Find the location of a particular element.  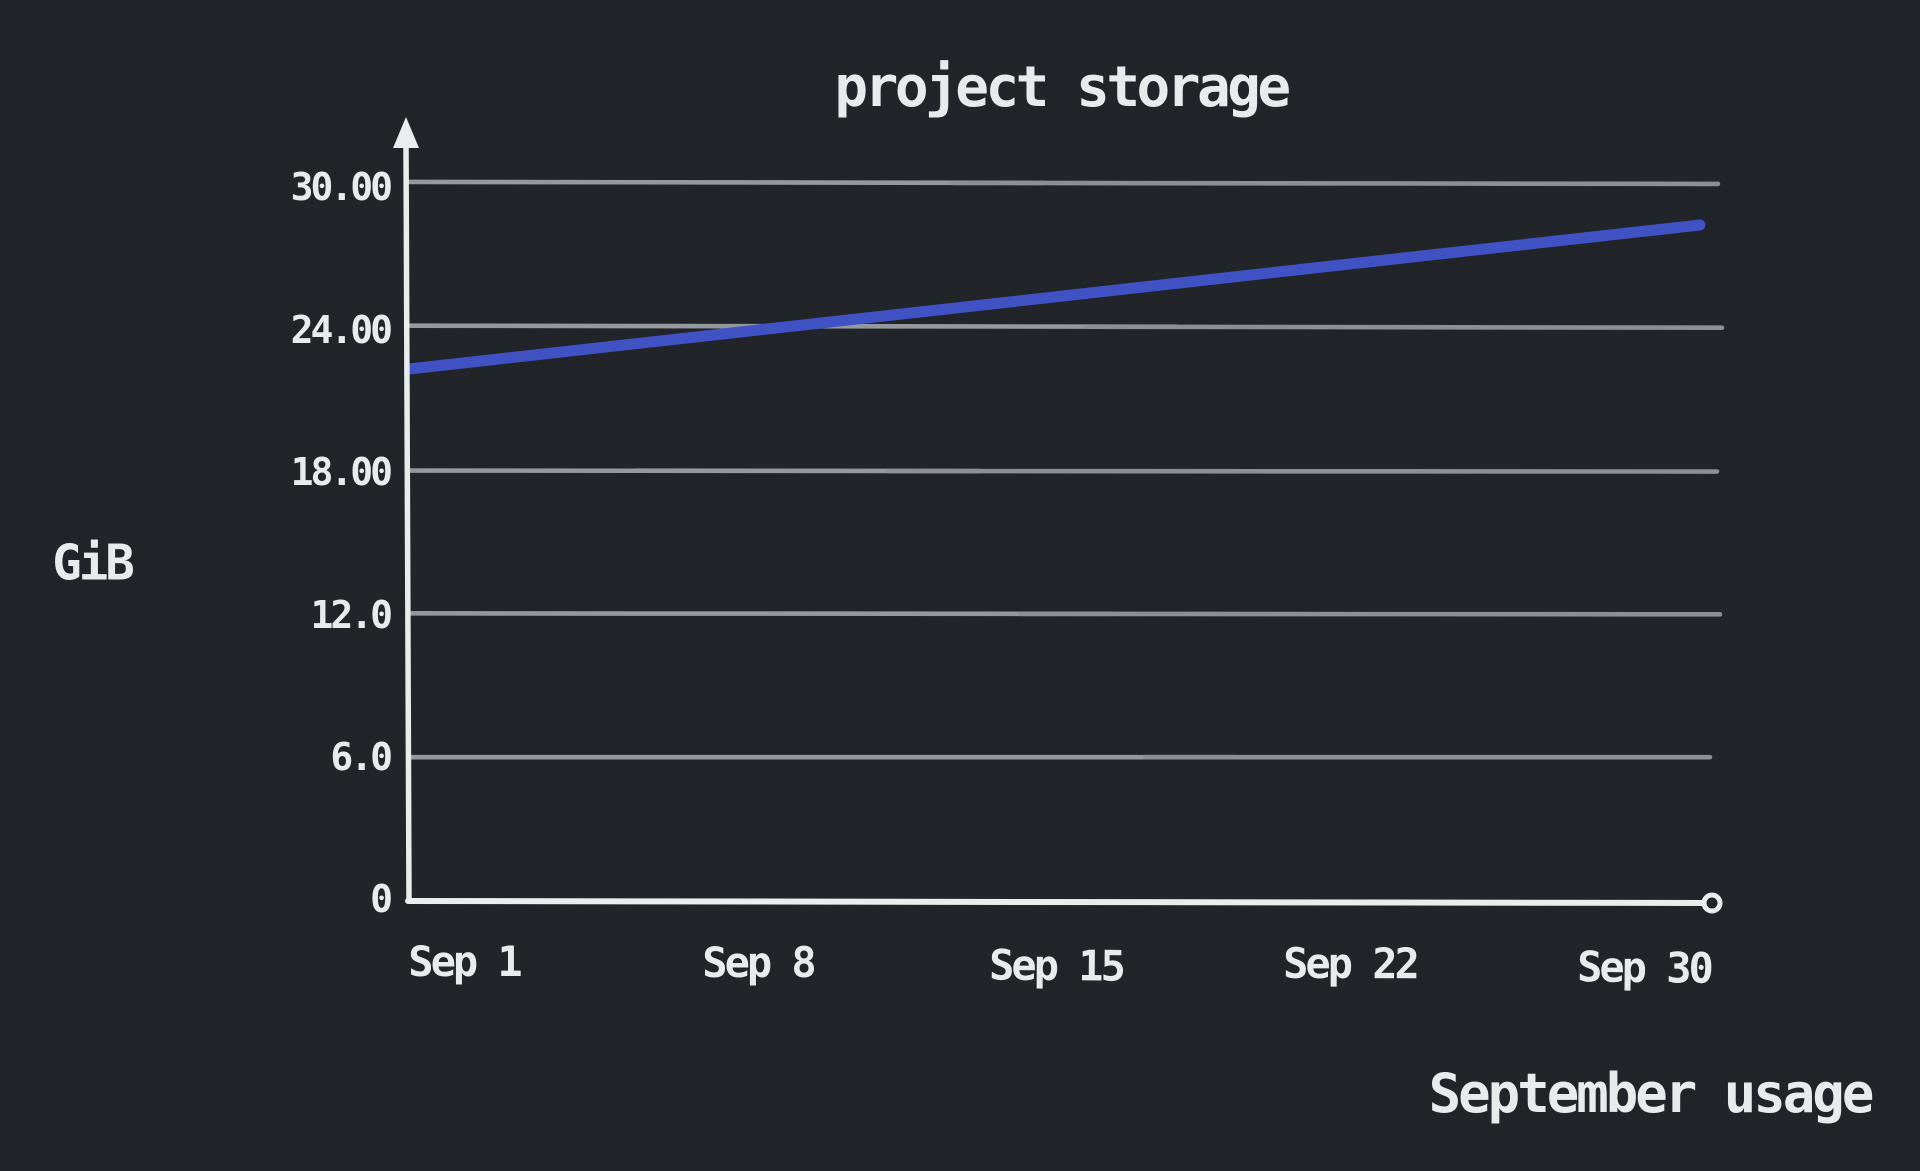

x-axis-line is located at coordinates (1055, 902).